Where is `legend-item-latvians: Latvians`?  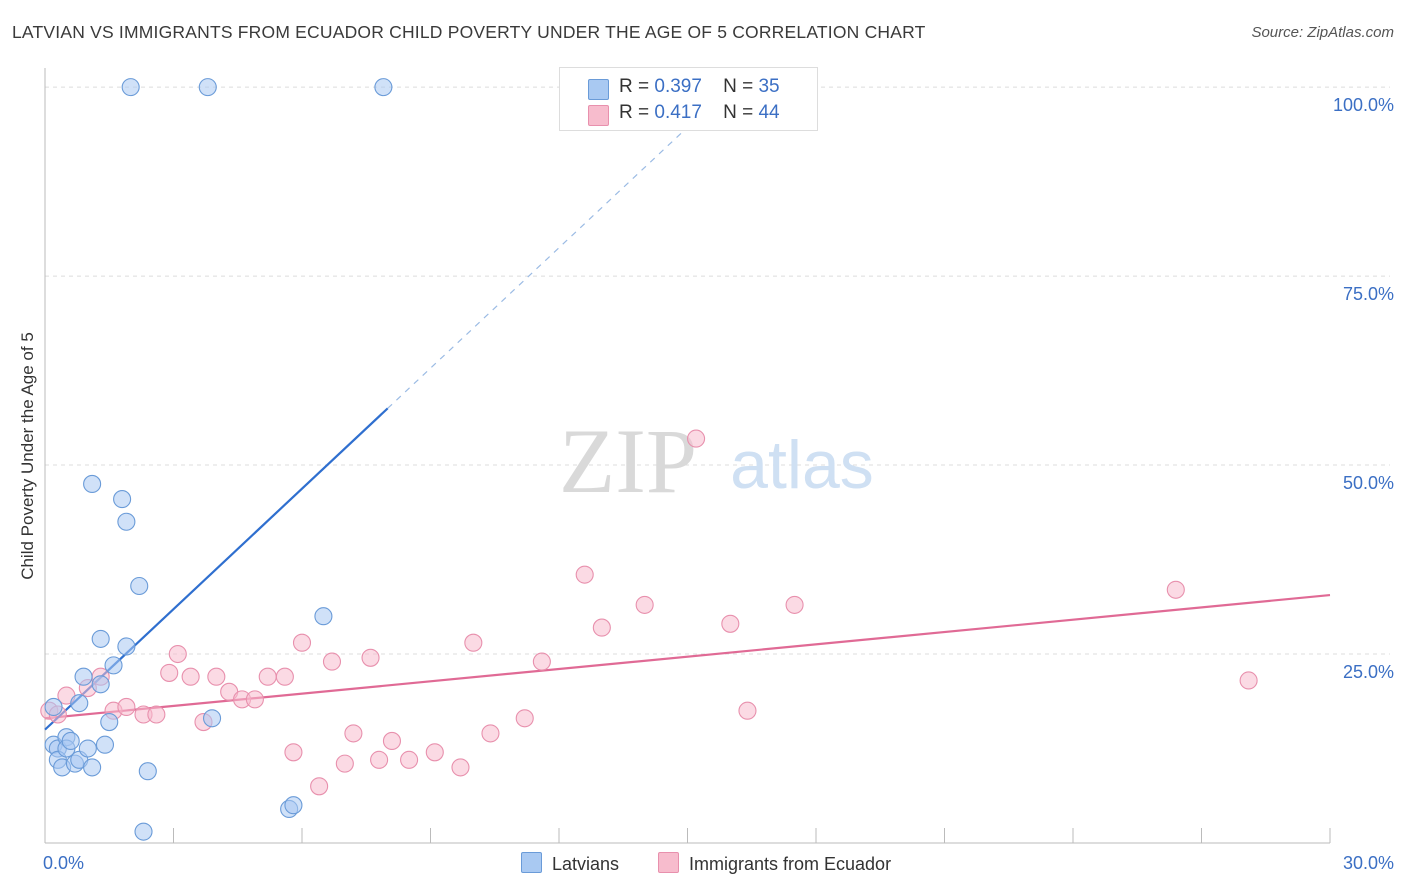
legend-item-latvians: Latvians is located at coordinates (570, 863).